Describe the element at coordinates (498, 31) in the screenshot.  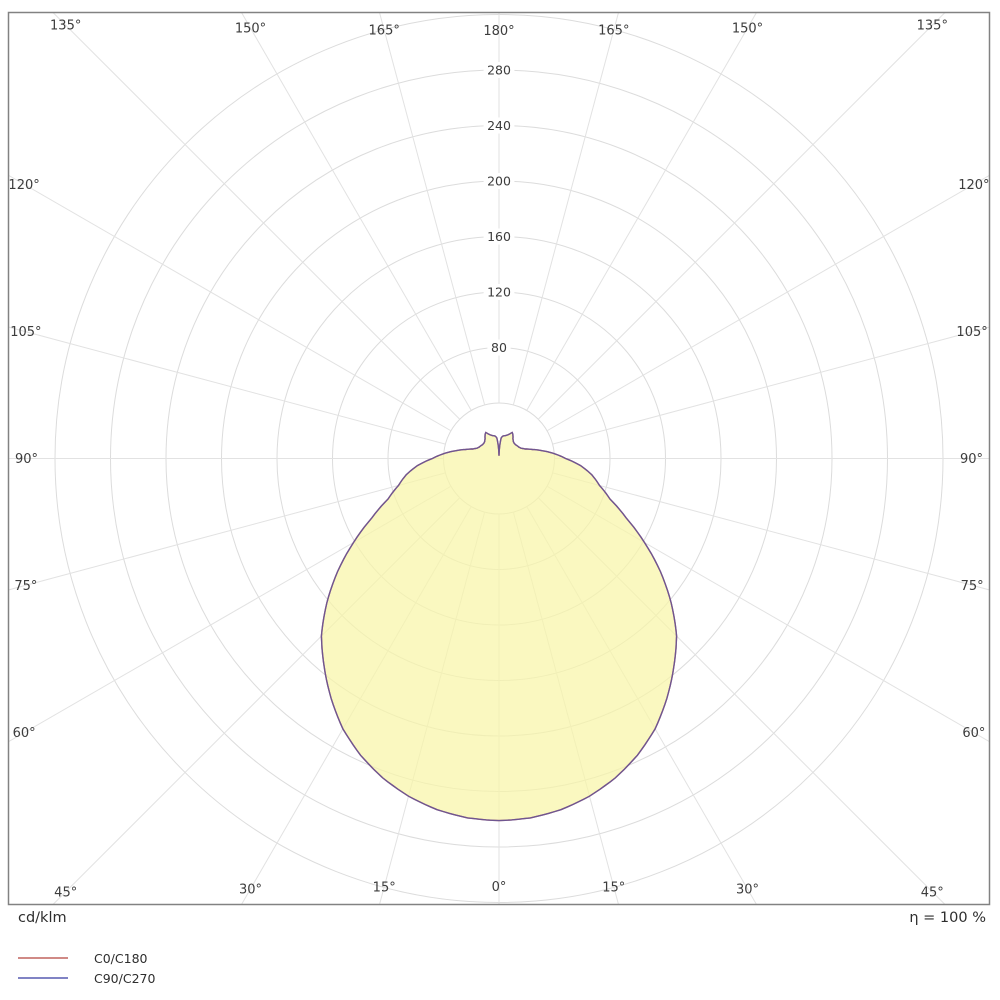
I see `svg-text: 180°` at that location.